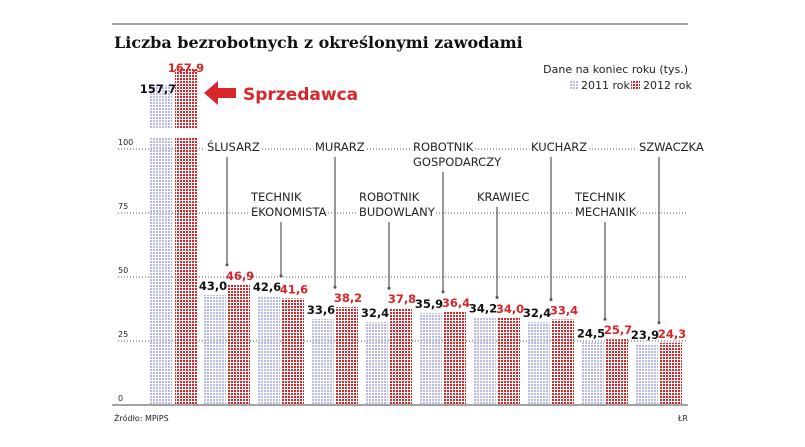  I want to click on legend-swatch-2011, so click(573, 84).